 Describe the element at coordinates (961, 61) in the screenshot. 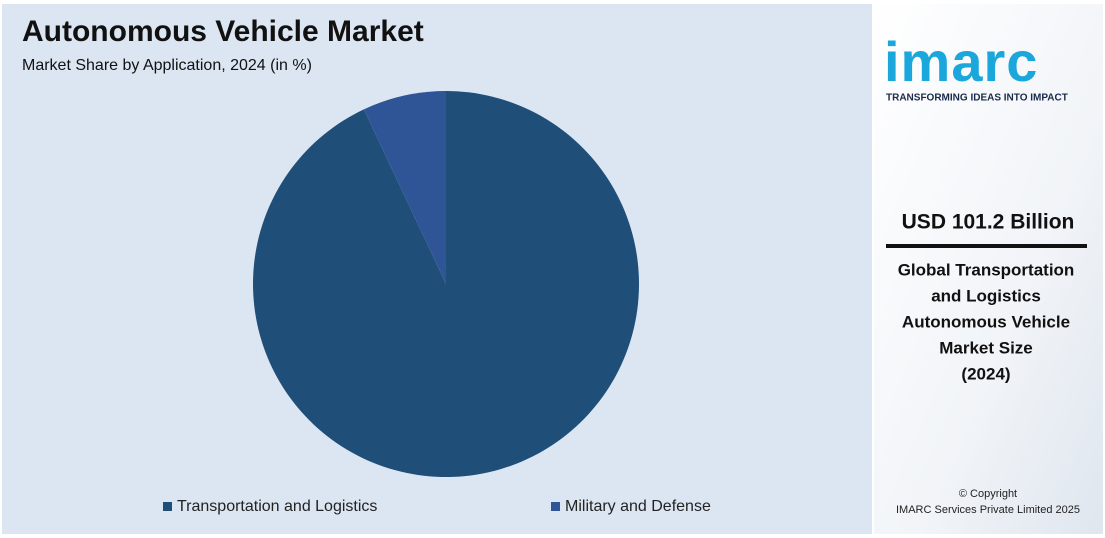

I see `logo: imarc` at that location.